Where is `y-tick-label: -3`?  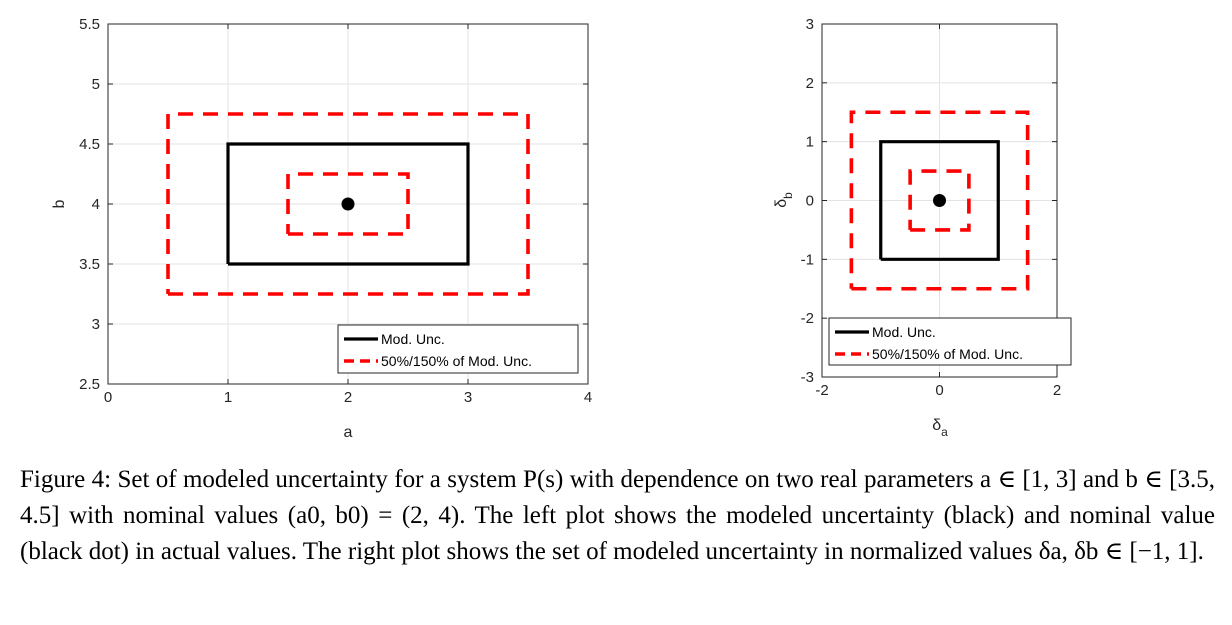
y-tick-label: -3 is located at coordinates (807, 377).